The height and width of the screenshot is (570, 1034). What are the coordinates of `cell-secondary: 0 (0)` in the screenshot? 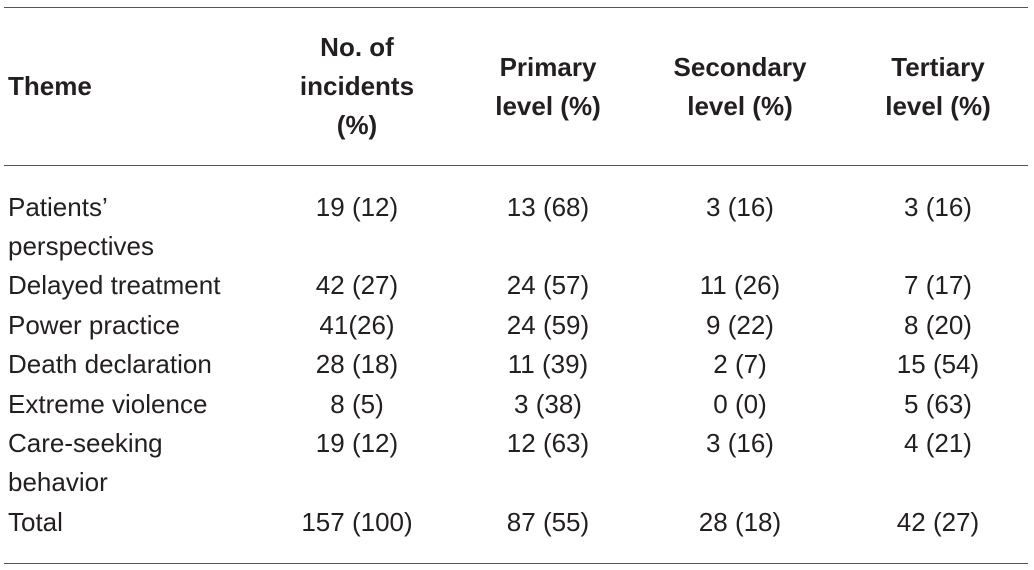 It's located at (740, 404).